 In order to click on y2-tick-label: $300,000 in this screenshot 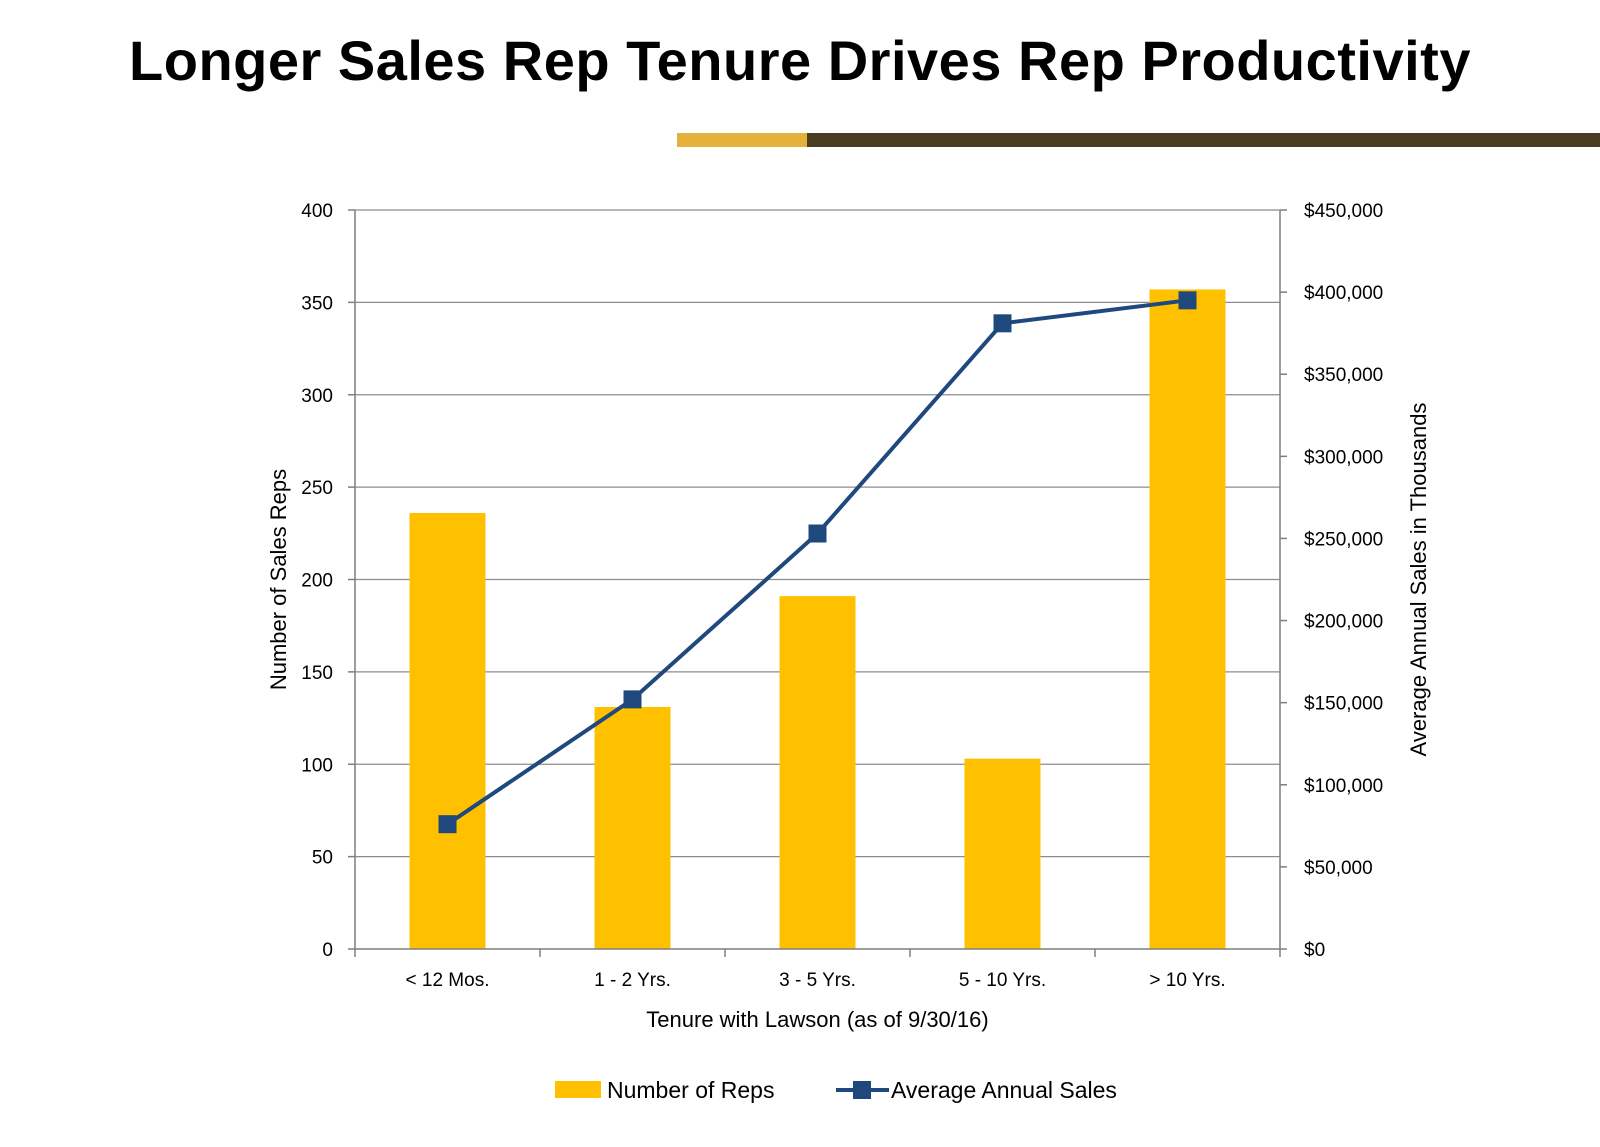, I will do `click(1343, 457)`.